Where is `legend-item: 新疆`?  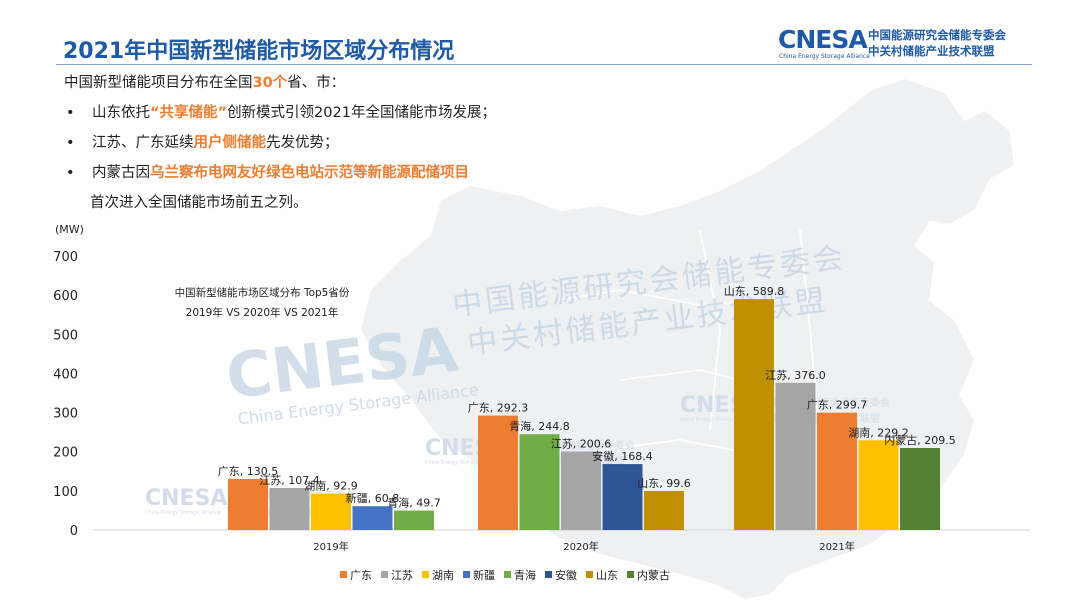
legend-item: 新疆 is located at coordinates (479, 575).